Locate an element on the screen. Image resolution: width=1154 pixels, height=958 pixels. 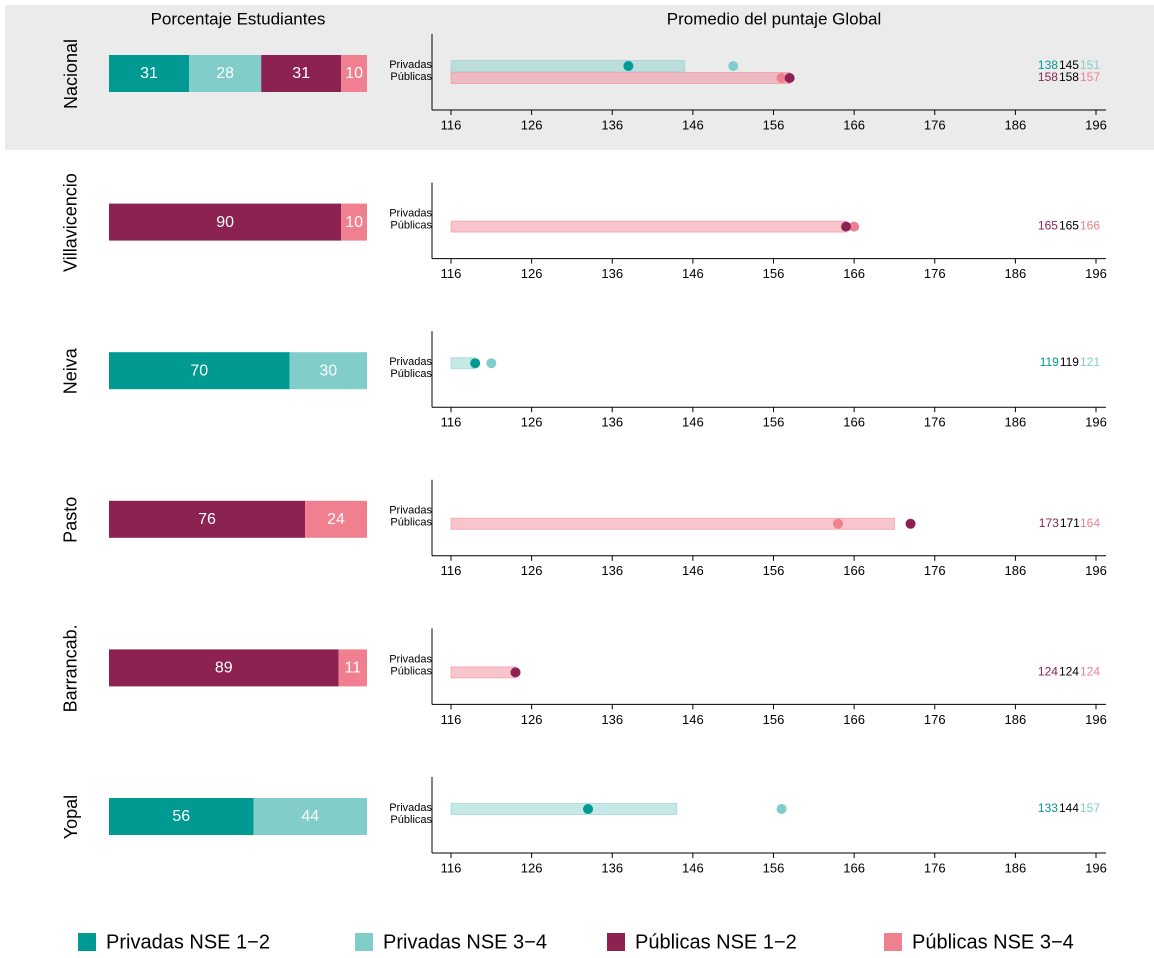
share-label: 31 is located at coordinates (301, 73).